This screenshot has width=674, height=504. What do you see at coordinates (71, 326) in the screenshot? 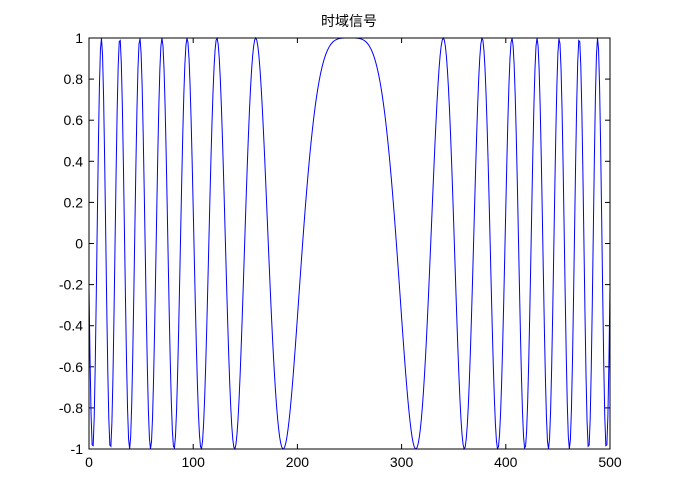
I see `y-tick-label: -0.4` at bounding box center [71, 326].